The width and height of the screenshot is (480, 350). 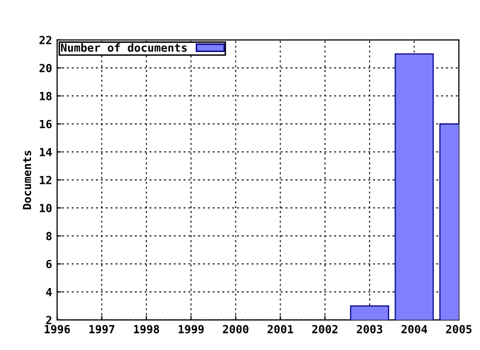 What do you see at coordinates (414, 329) in the screenshot?
I see `x-tick-label: 2004` at bounding box center [414, 329].